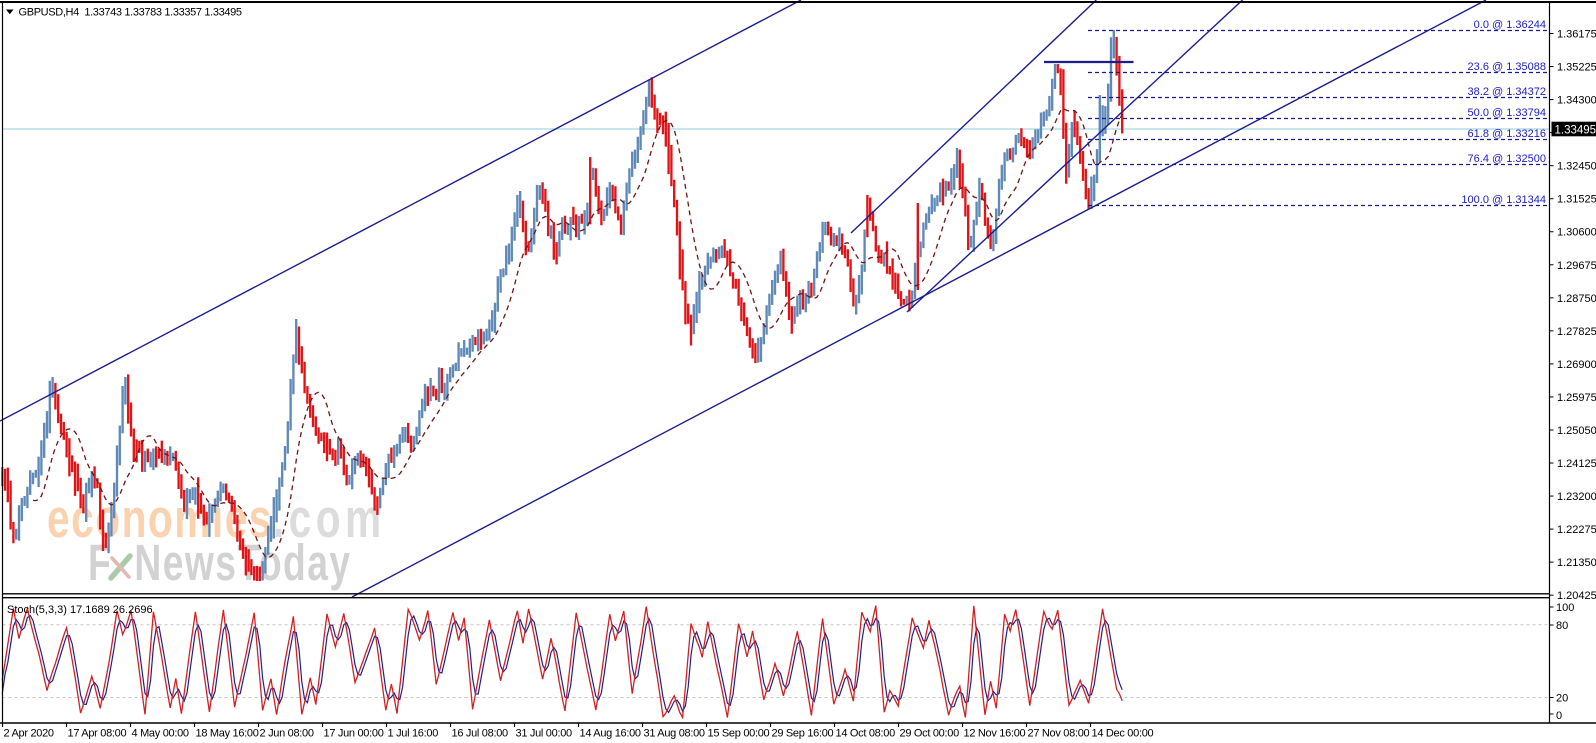  What do you see at coordinates (1507, 159) in the screenshot?
I see `svg-text: 76.4 @ 1.32500` at bounding box center [1507, 159].